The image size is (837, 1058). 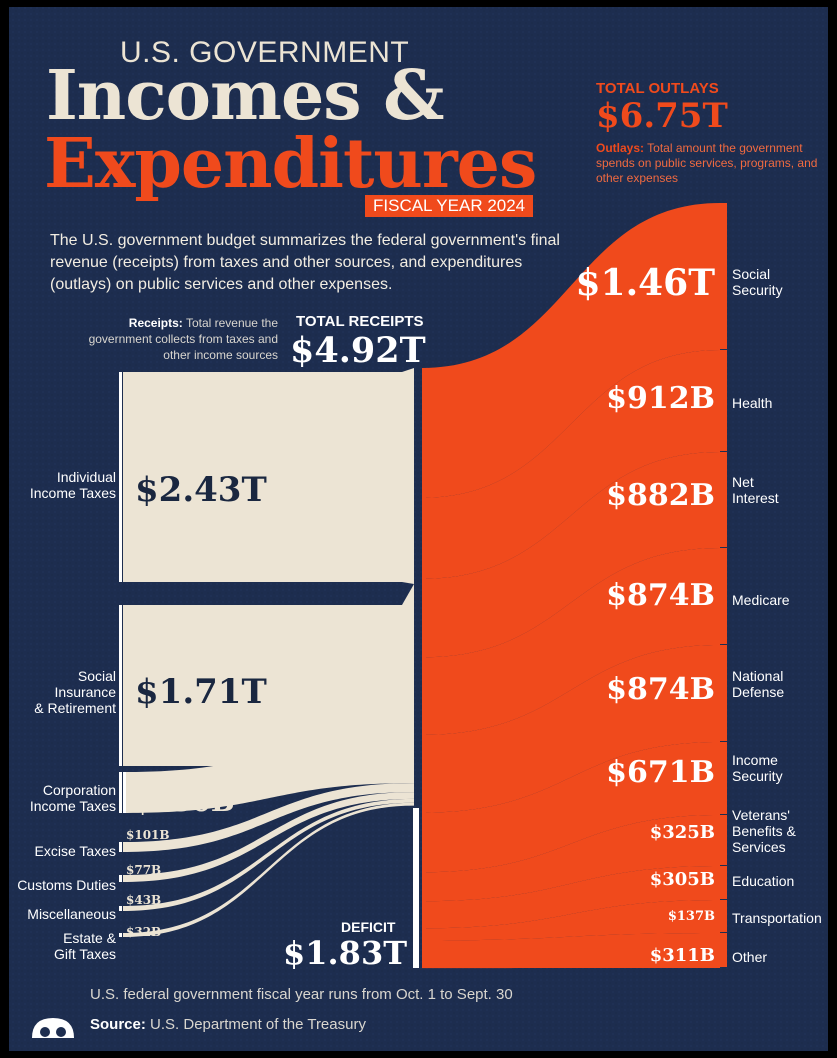 I want to click on receipt-value-5: $43B, so click(x=144, y=900).